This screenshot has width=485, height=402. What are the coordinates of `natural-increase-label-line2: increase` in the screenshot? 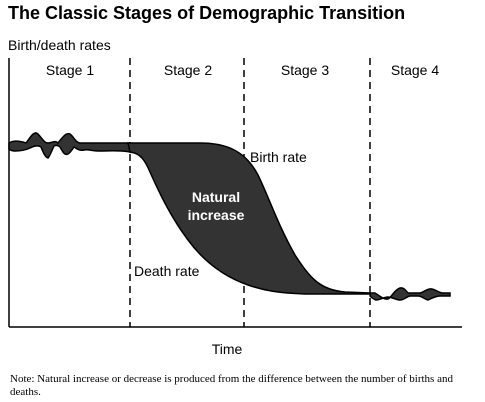 It's located at (216, 215).